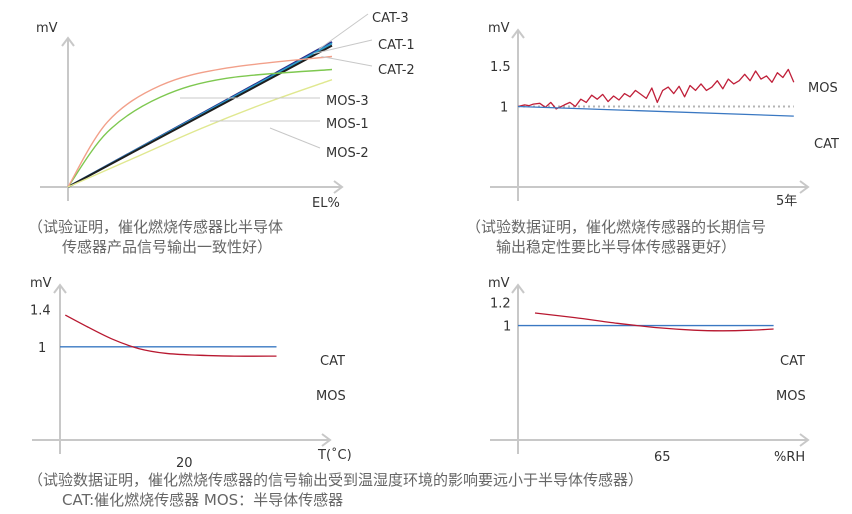  Describe the element at coordinates (326, 203) in the screenshot. I see `chart1-x-label: EL%` at that location.